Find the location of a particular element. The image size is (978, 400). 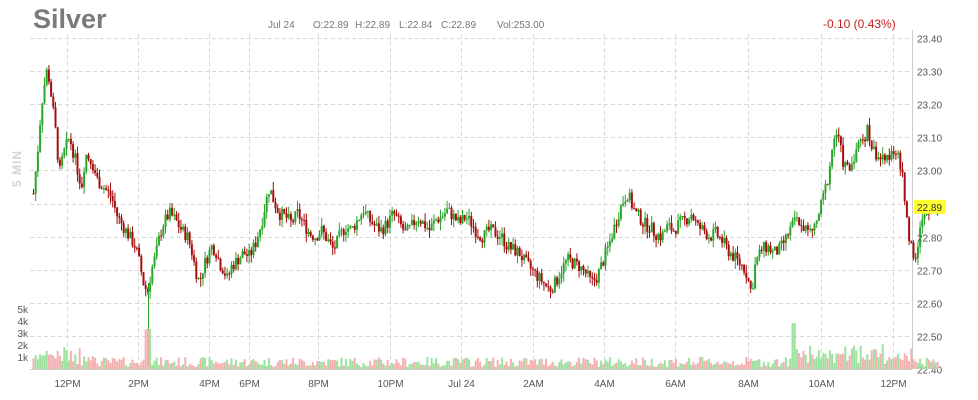

y-tick-label: 23.10 is located at coordinates (929, 139).